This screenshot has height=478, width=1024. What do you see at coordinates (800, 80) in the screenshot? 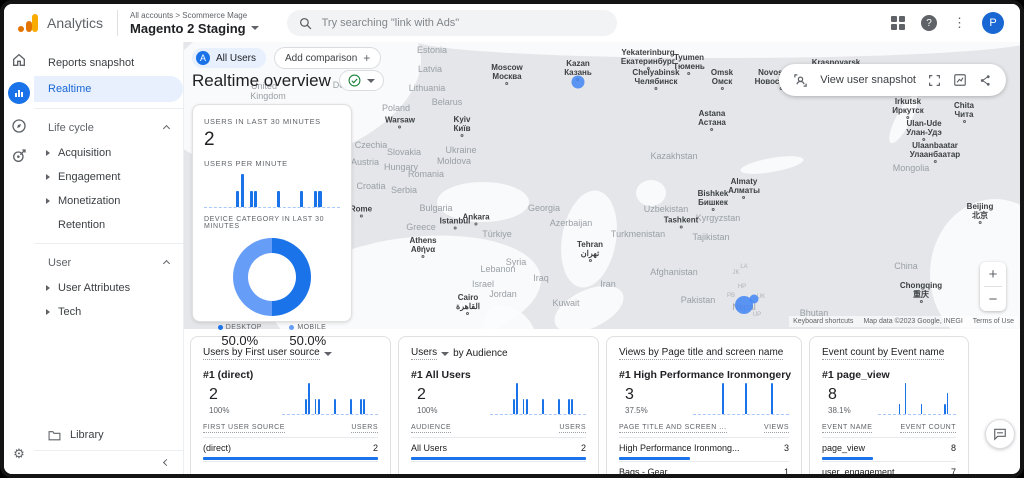
I see `user-snapshot-icon` at bounding box center [800, 80].